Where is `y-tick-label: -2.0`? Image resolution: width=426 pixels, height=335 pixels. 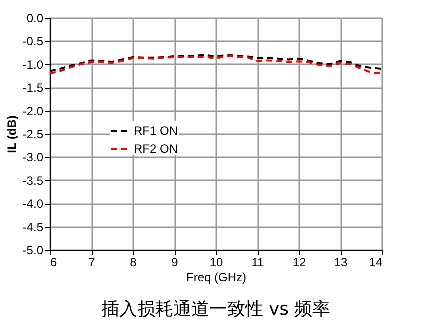 y-tick-label: -2.0 is located at coordinates (33, 111).